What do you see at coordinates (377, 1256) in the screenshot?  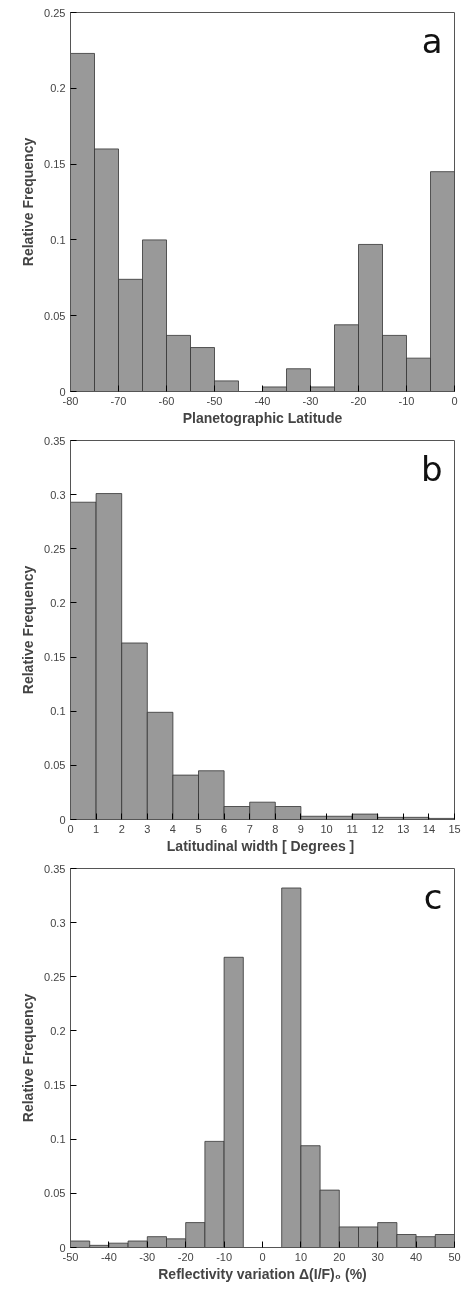 I see `x-tick-label: 30` at bounding box center [377, 1256].